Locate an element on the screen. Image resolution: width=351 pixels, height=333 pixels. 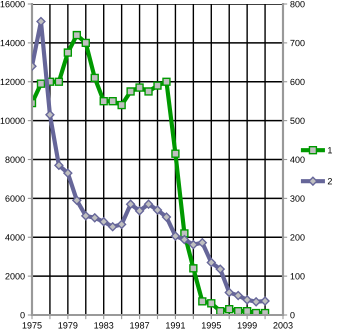
x-tick-label: 1979 is located at coordinates (68, 325).